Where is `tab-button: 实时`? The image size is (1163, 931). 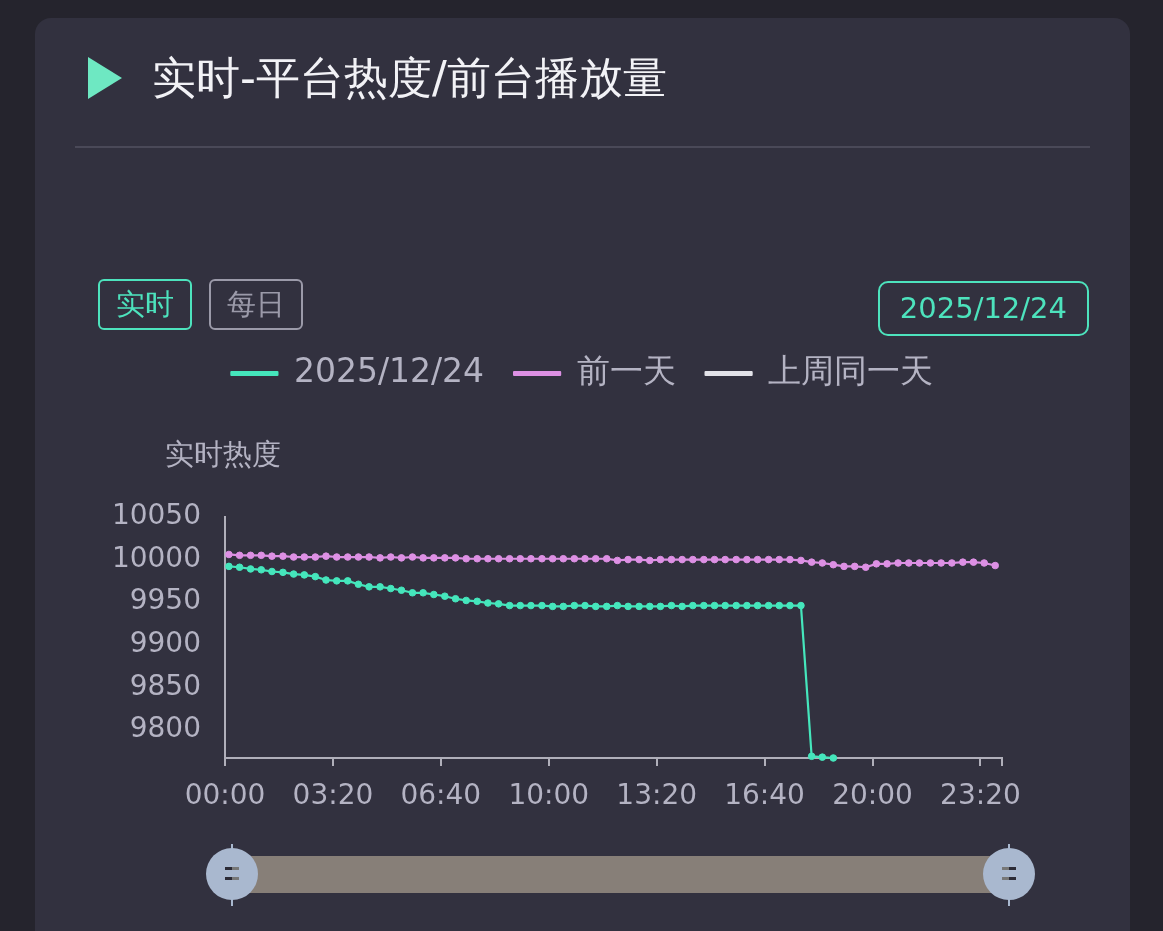 tab-button: 实时 is located at coordinates (145, 304).